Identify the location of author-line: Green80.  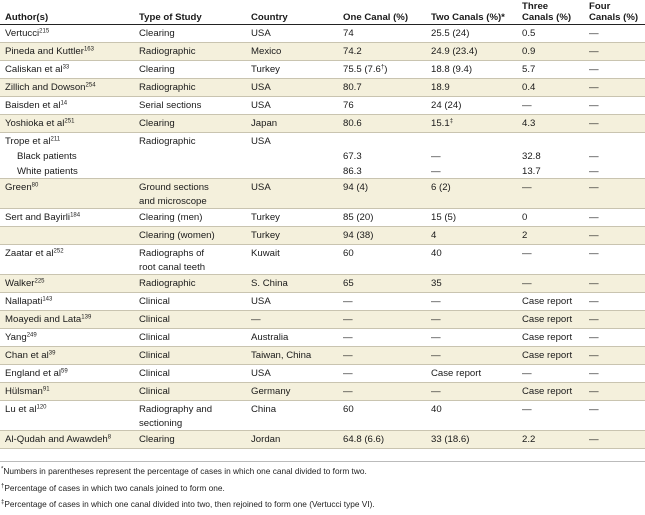
(67, 186).